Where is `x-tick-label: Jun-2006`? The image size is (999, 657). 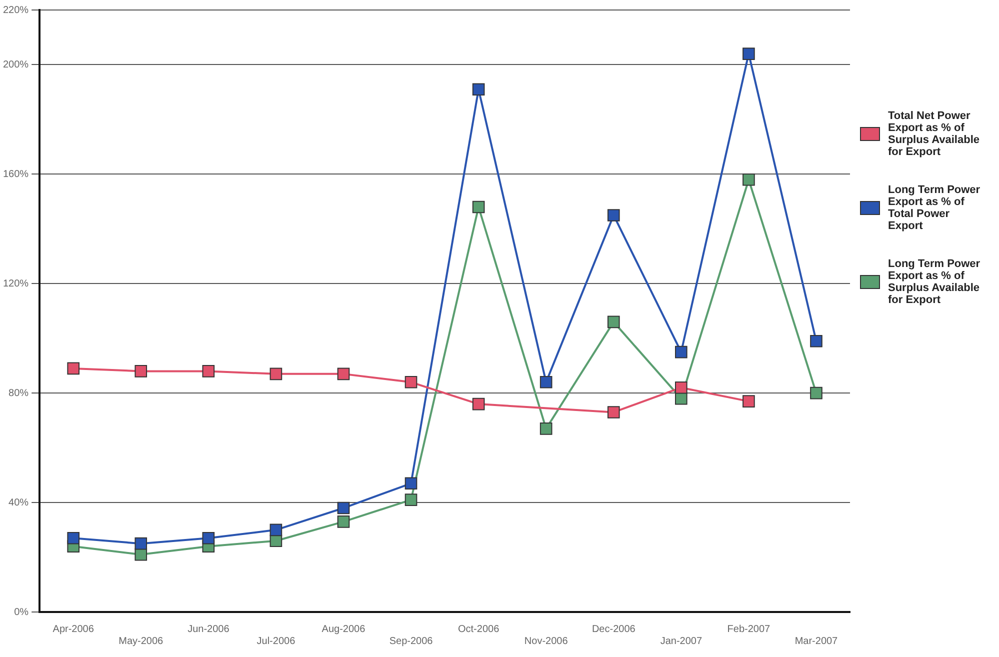
x-tick-label: Jun-2006 is located at coordinates (209, 629).